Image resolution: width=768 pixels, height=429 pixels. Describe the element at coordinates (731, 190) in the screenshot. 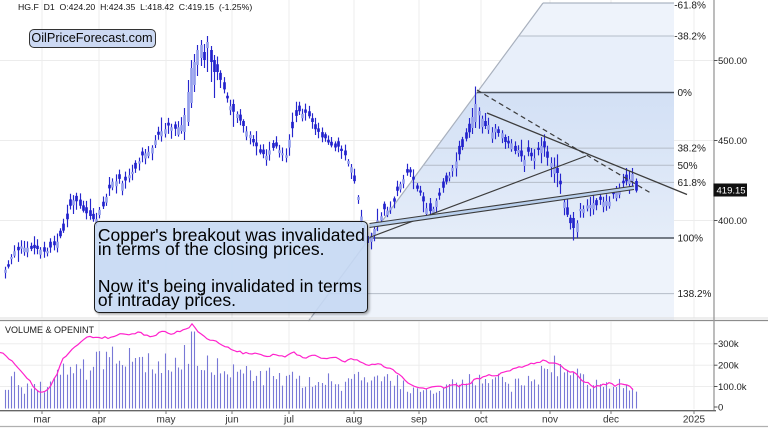

I see `svg-text: 419.15` at that location.